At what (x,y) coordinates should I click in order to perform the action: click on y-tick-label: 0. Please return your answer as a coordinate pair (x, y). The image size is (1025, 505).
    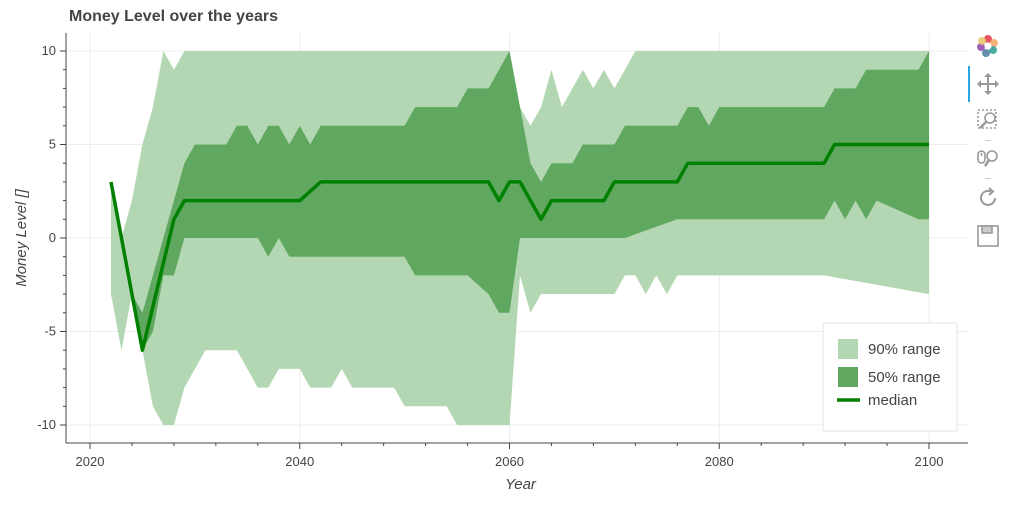
    Looking at the image, I should click on (52, 237).